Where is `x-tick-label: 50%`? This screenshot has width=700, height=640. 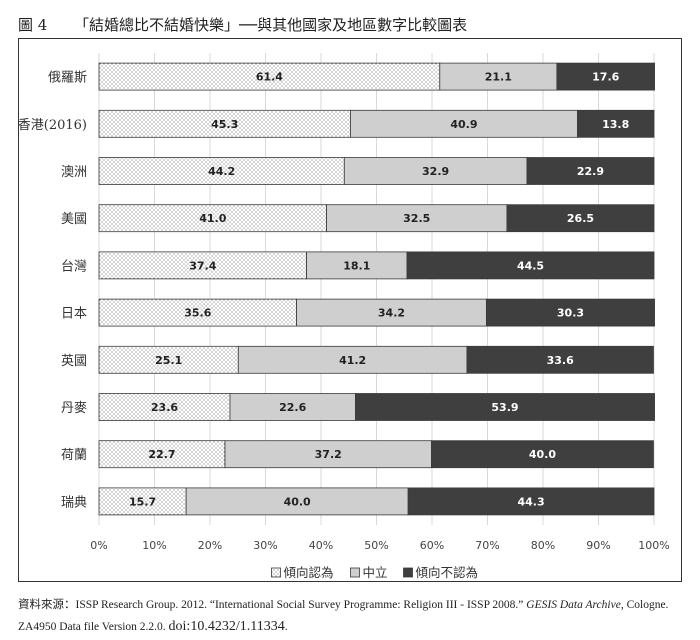 x-tick-label: 50% is located at coordinates (376, 545).